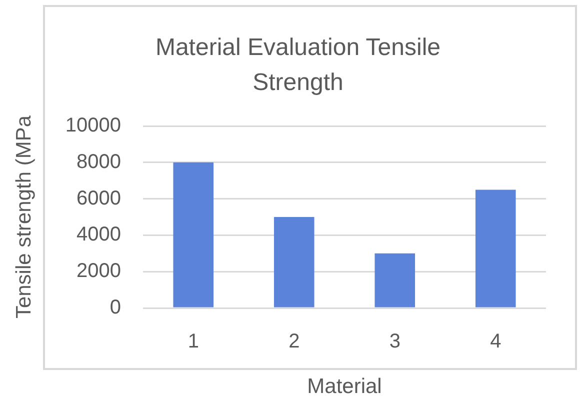 The height and width of the screenshot is (402, 581). What do you see at coordinates (93, 125) in the screenshot?
I see `y-tick-label: 10000` at bounding box center [93, 125].